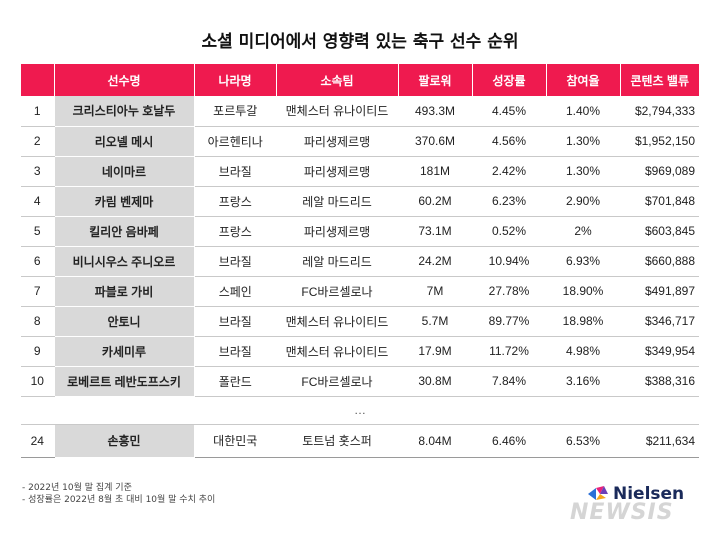  I want to click on followers-cell: 493.3M, so click(435, 111).